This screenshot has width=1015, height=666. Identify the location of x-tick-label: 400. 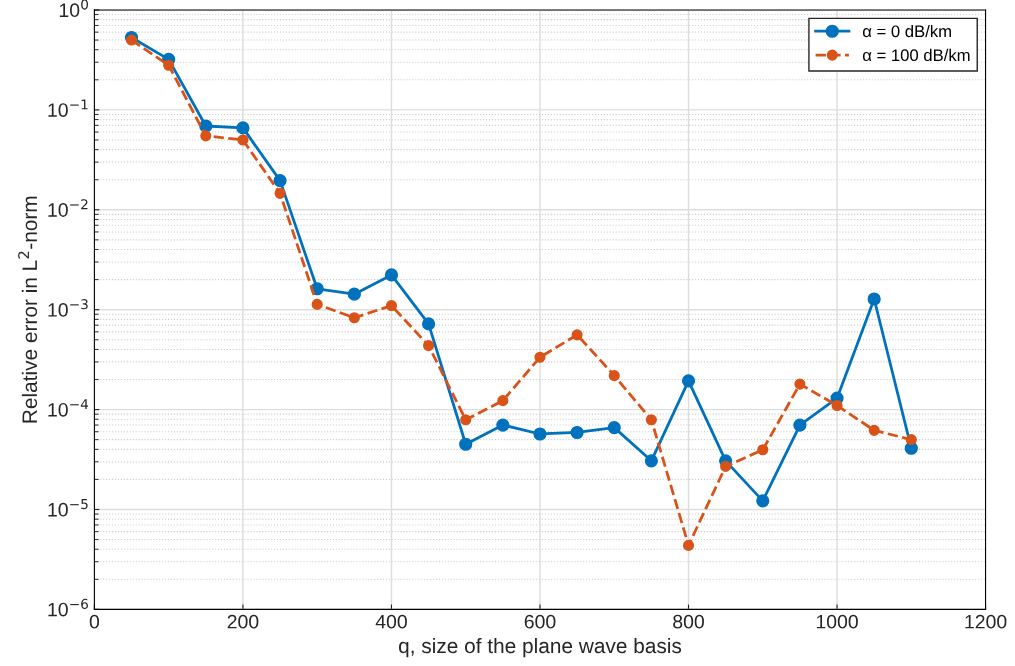
(391, 621).